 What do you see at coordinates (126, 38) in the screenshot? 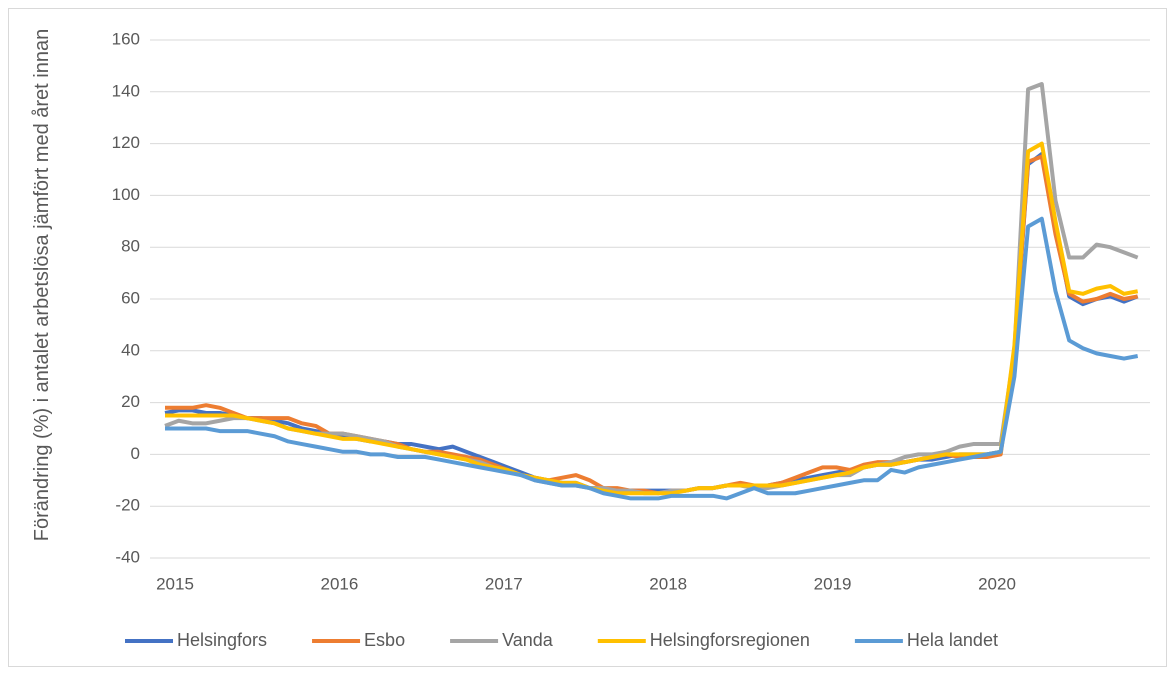
I see `y-tick-label: 160` at bounding box center [126, 38].